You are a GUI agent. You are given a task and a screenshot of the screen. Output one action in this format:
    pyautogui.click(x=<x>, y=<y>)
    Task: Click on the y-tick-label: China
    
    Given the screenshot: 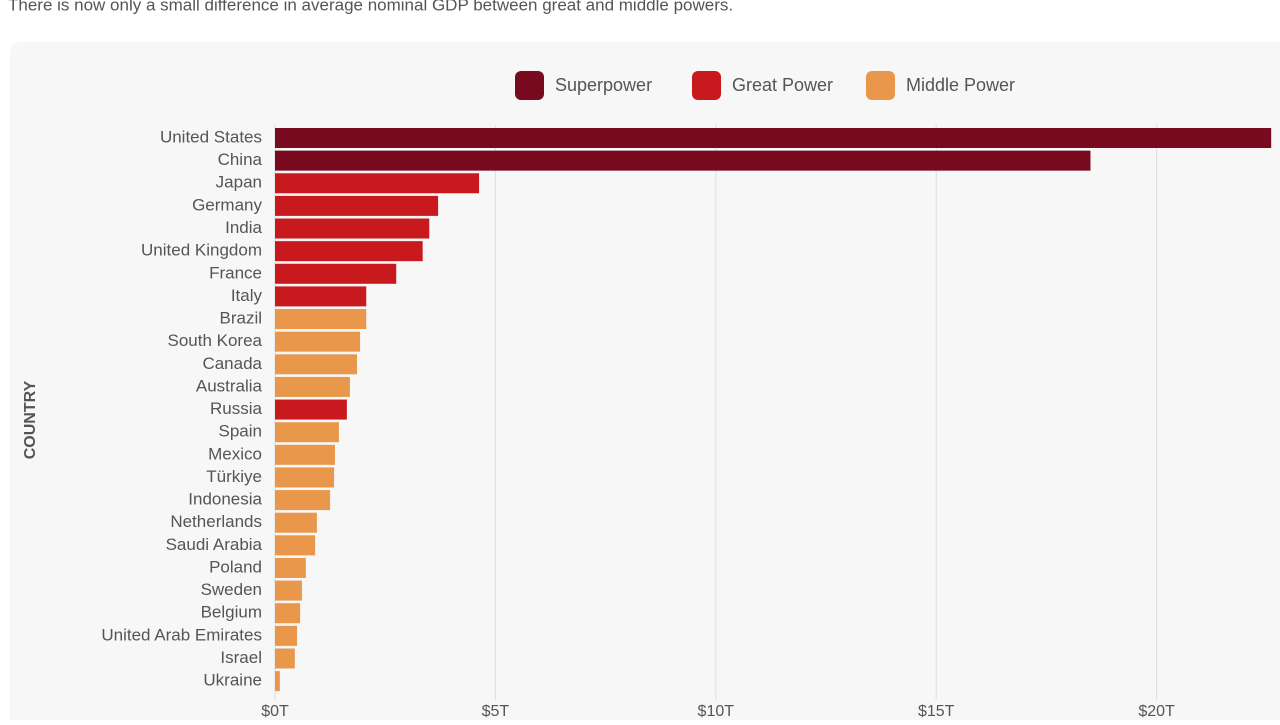 What is the action you would take?
    pyautogui.click(x=240, y=159)
    